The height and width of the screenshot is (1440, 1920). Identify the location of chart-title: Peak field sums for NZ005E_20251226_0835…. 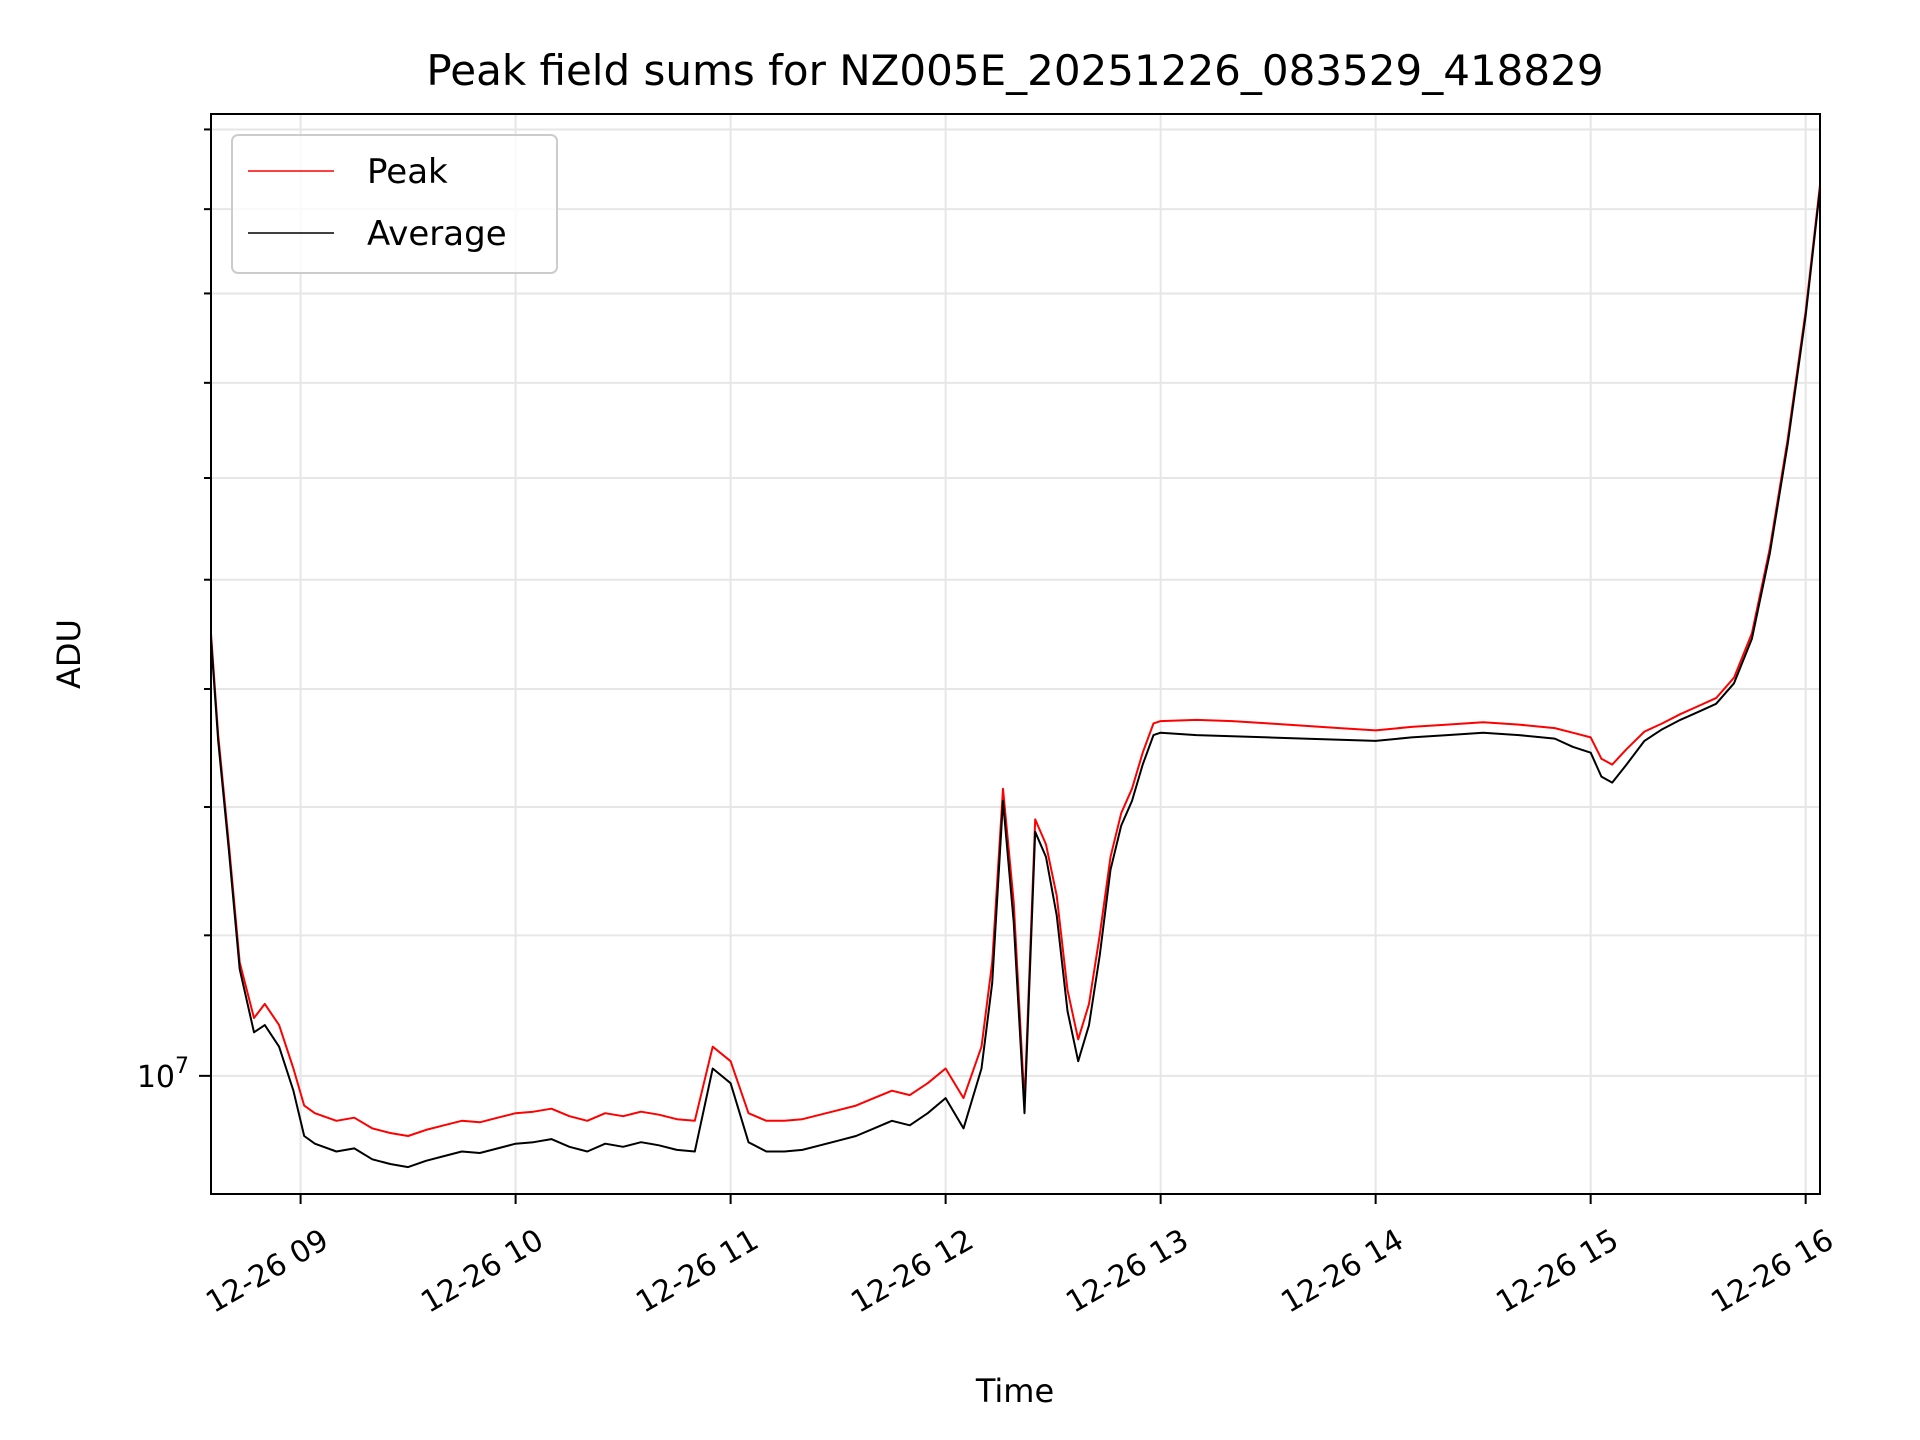
(1014, 70).